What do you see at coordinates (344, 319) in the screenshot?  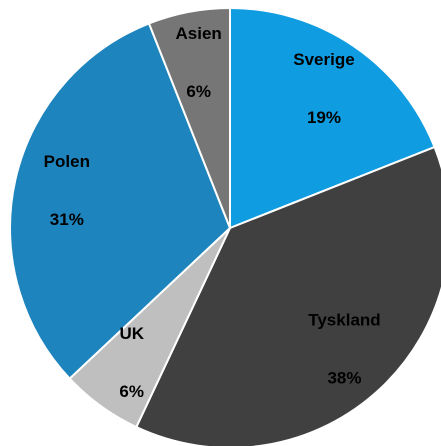 I see `slice-label: Tyskland` at bounding box center [344, 319].